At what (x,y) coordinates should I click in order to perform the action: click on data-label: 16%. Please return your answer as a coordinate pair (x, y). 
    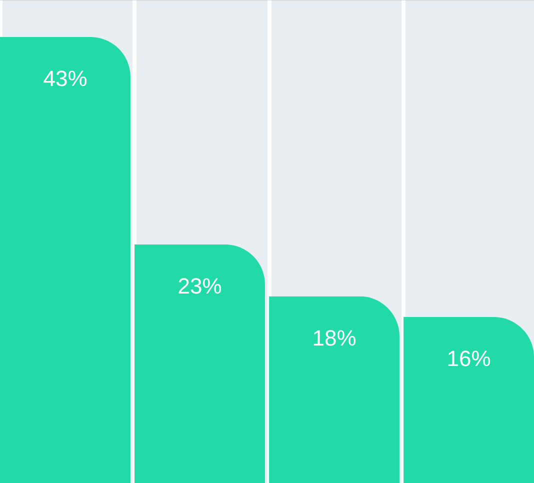
    Looking at the image, I should click on (468, 359).